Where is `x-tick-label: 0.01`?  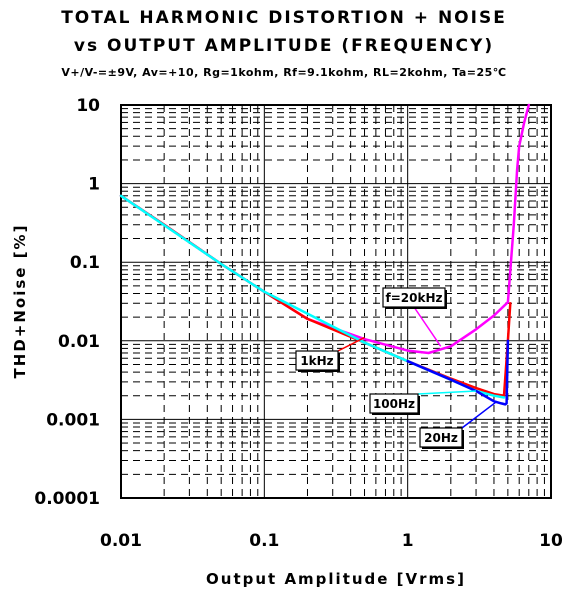 x-tick-label: 0.01 is located at coordinates (121, 541).